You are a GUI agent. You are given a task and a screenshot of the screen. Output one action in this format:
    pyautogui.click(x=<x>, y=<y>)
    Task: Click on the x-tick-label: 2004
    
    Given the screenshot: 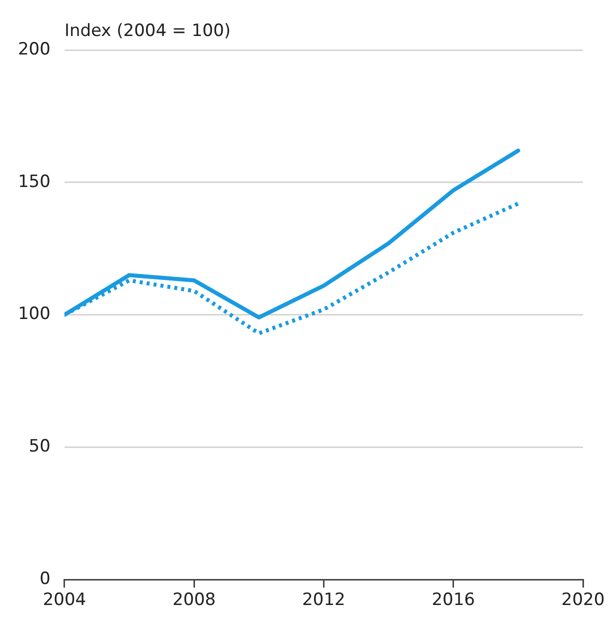 What is the action you would take?
    pyautogui.click(x=64, y=600)
    